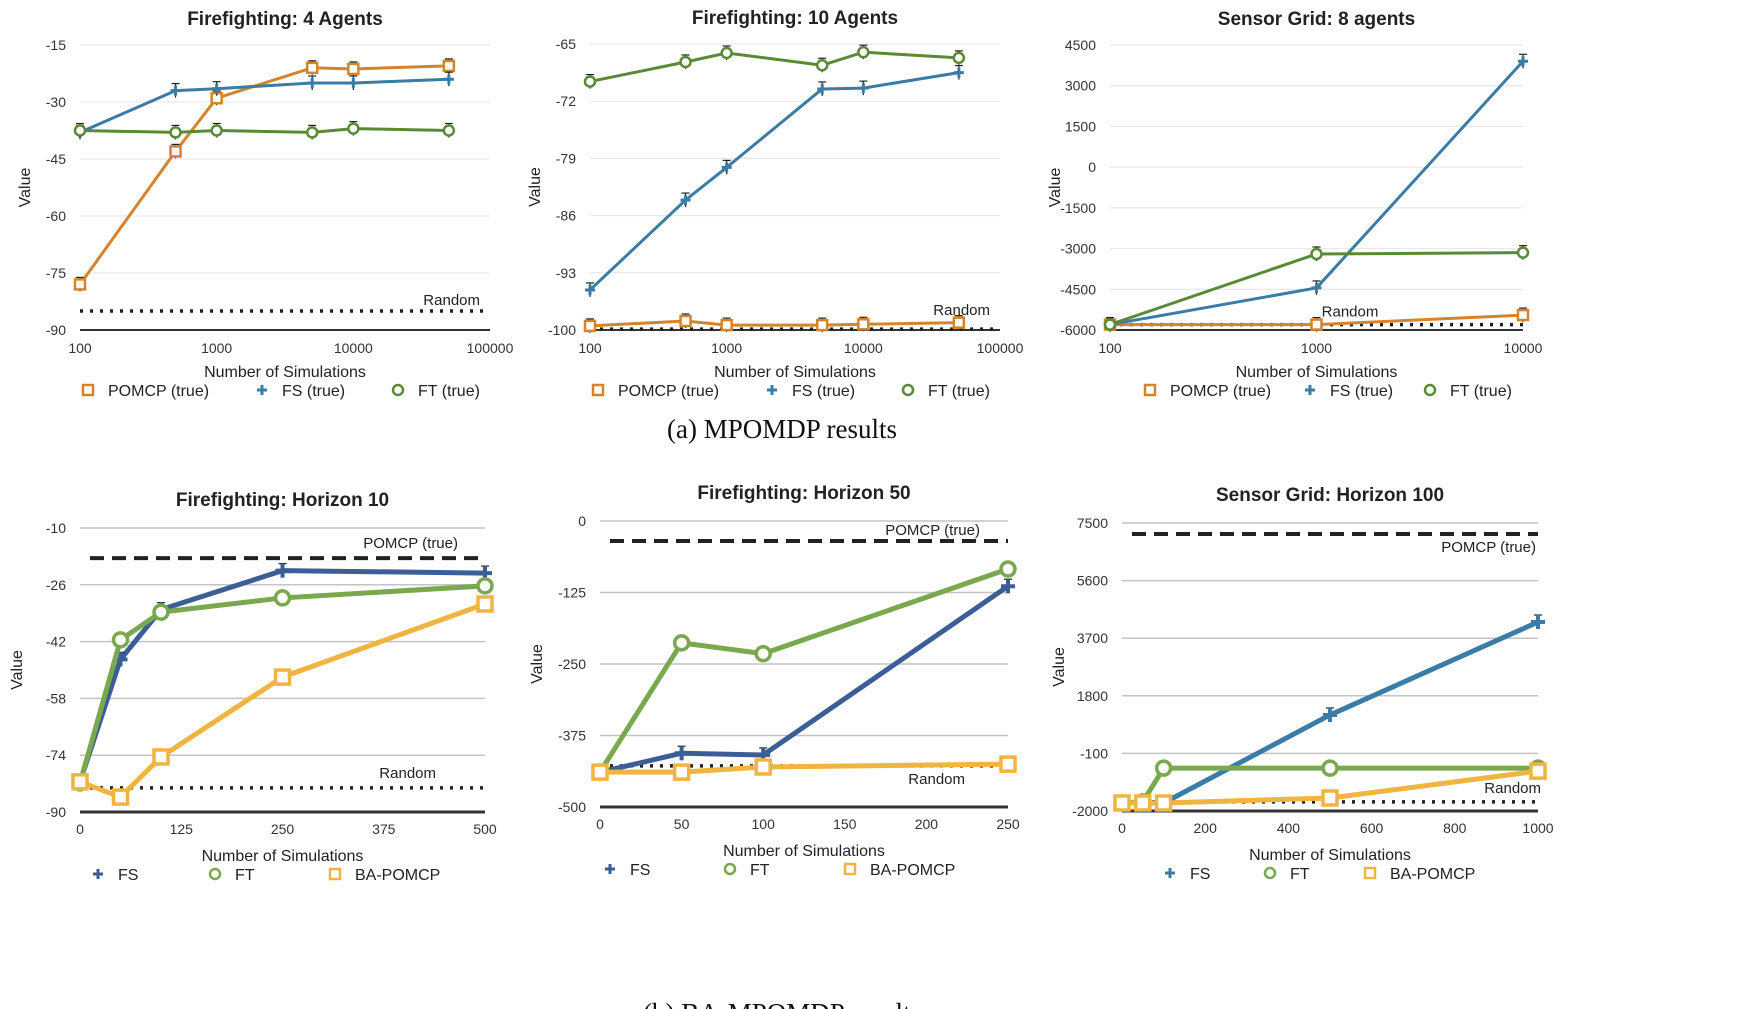 The width and height of the screenshot is (1745, 1009). Describe the element at coordinates (804, 670) in the screenshot. I see `series-ft` at that location.